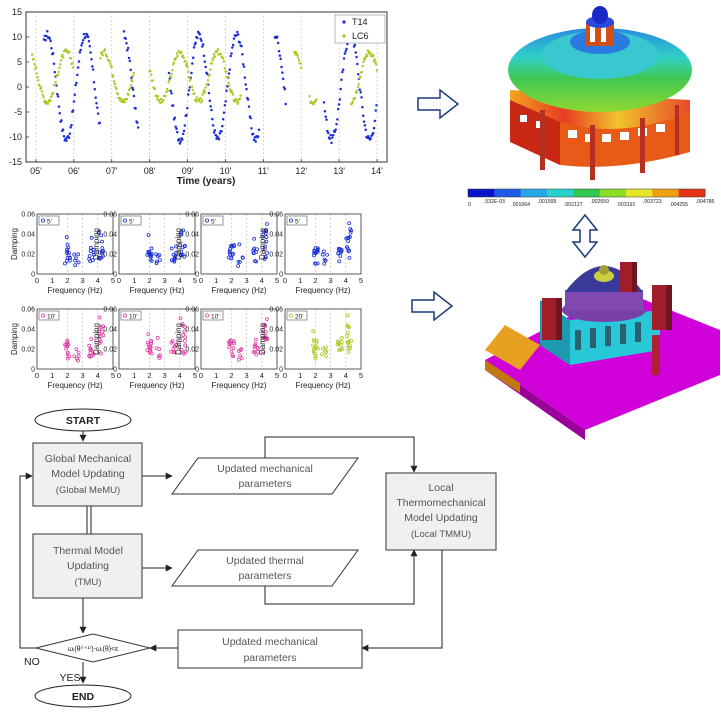  Describe the element at coordinates (51, 316) in the screenshot. I see `damping-legend-label: 10'` at that location.